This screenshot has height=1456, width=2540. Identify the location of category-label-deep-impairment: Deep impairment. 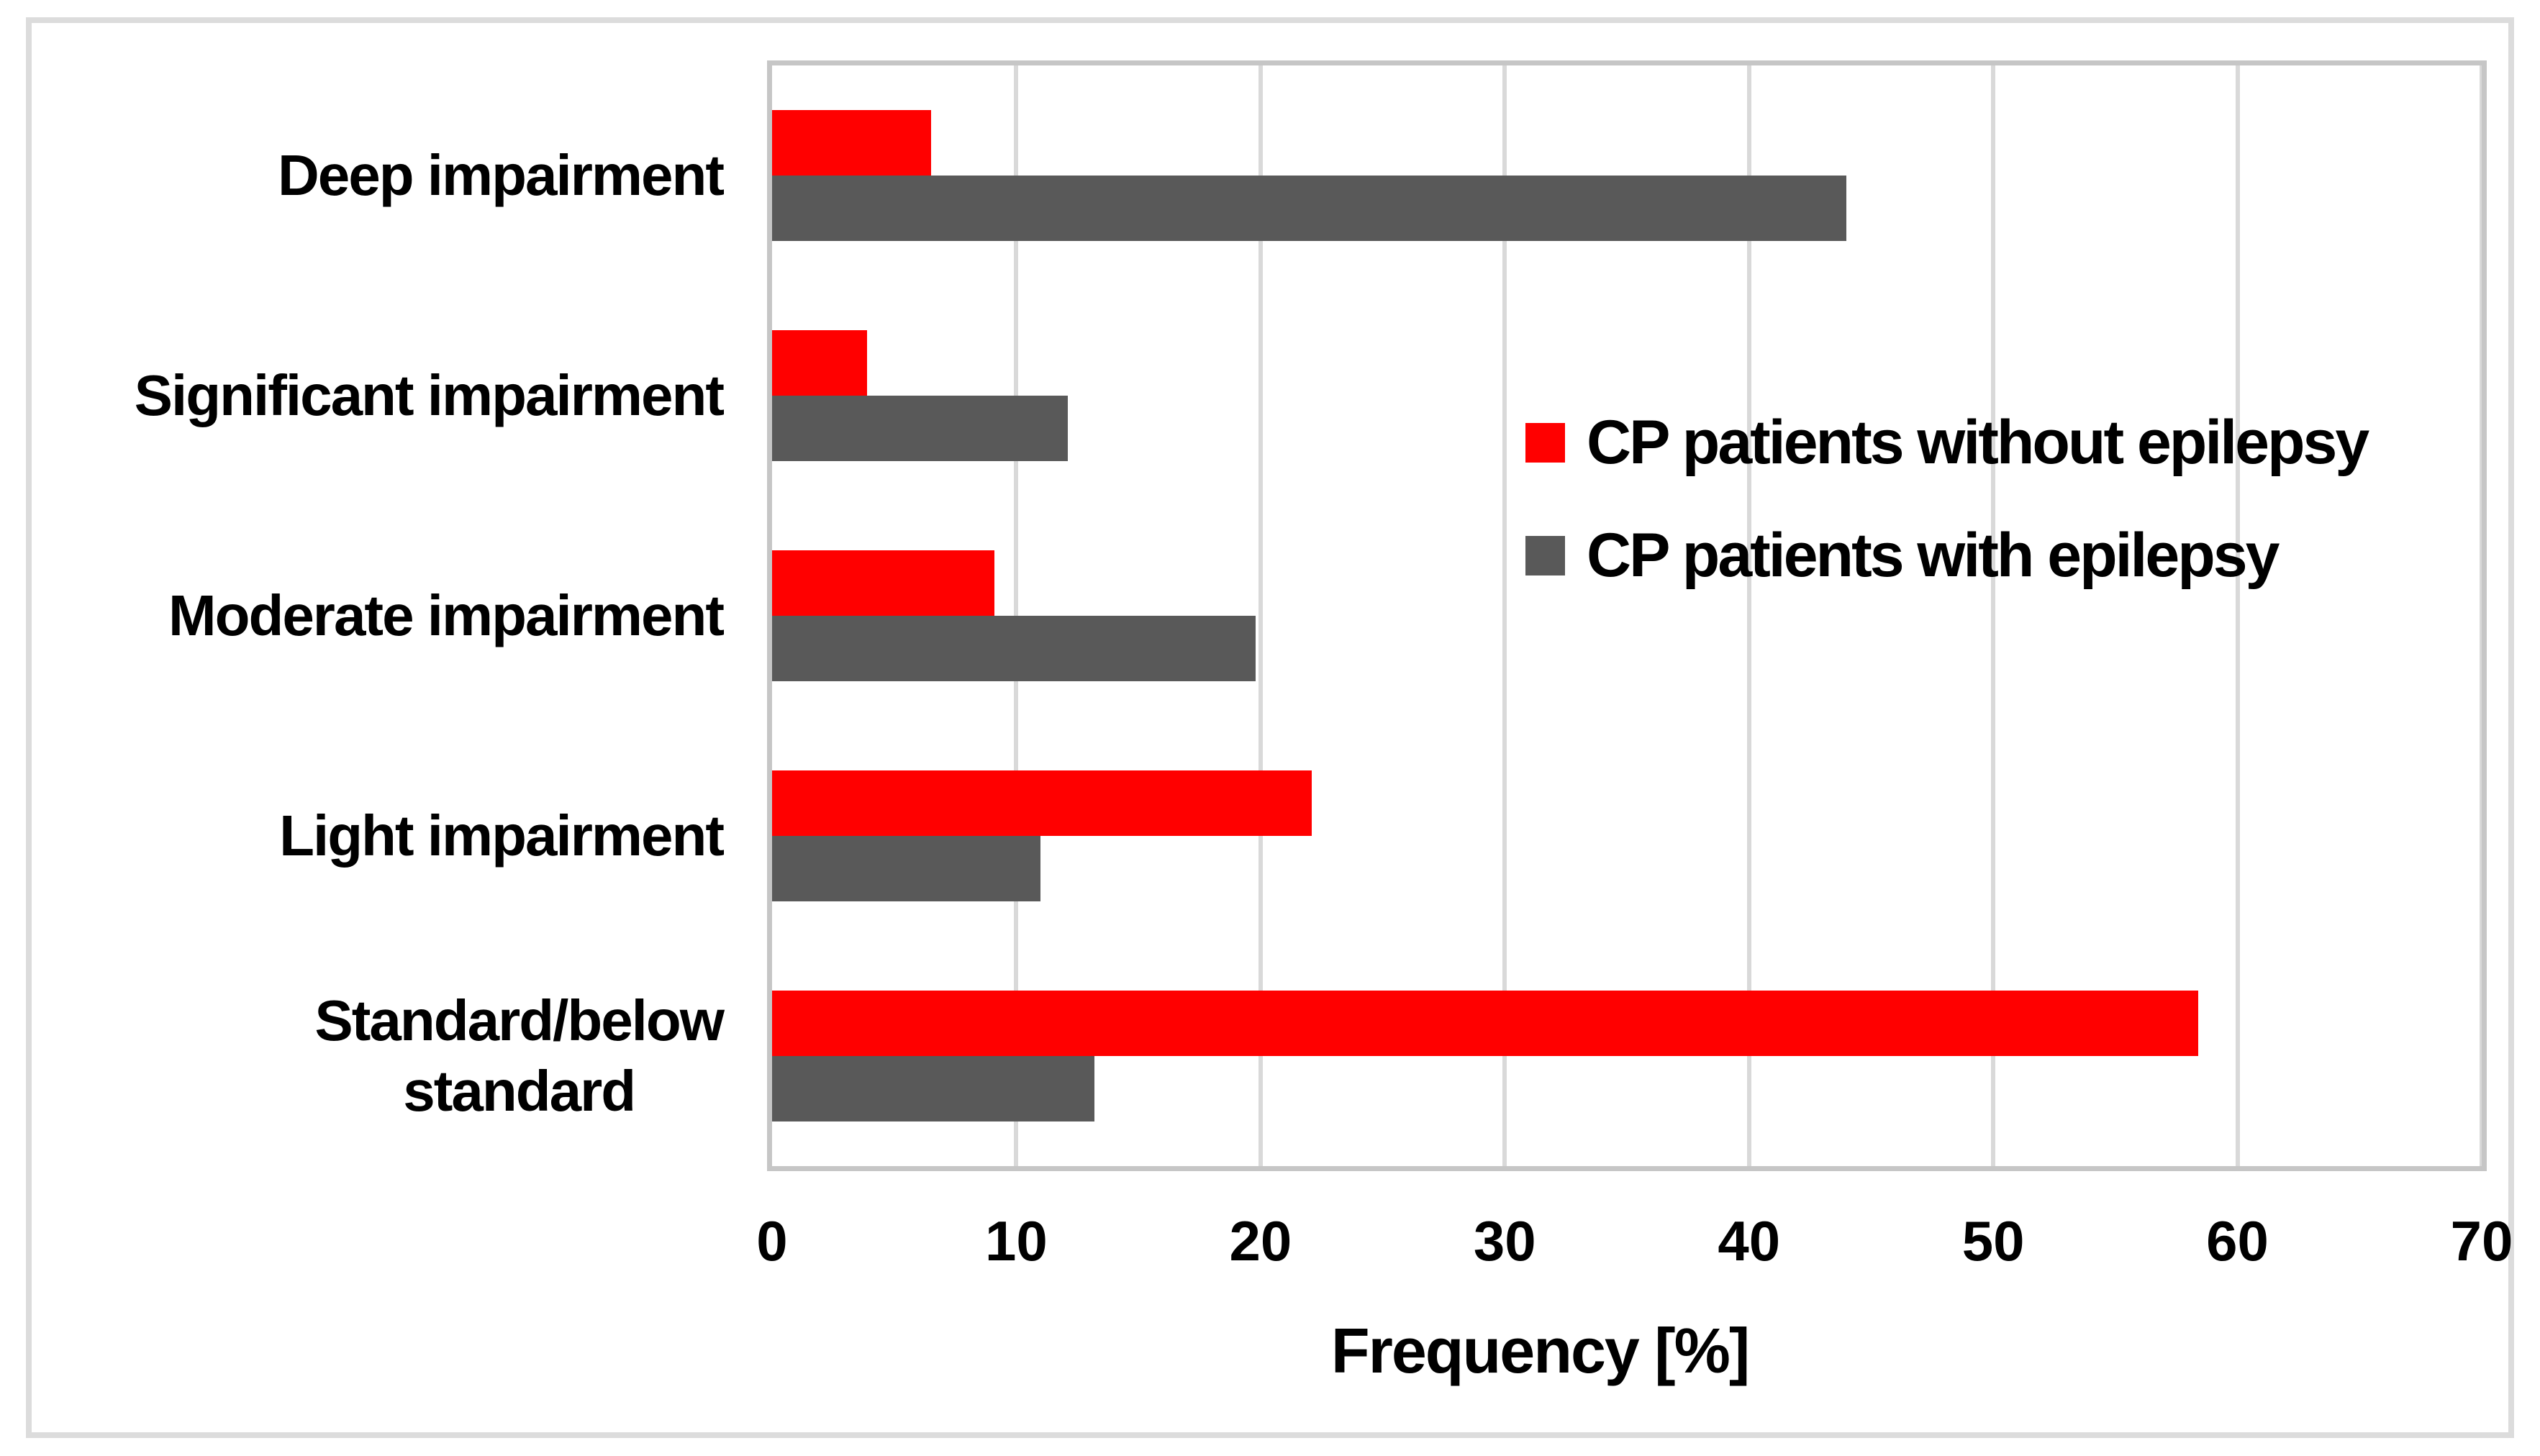
(501, 175).